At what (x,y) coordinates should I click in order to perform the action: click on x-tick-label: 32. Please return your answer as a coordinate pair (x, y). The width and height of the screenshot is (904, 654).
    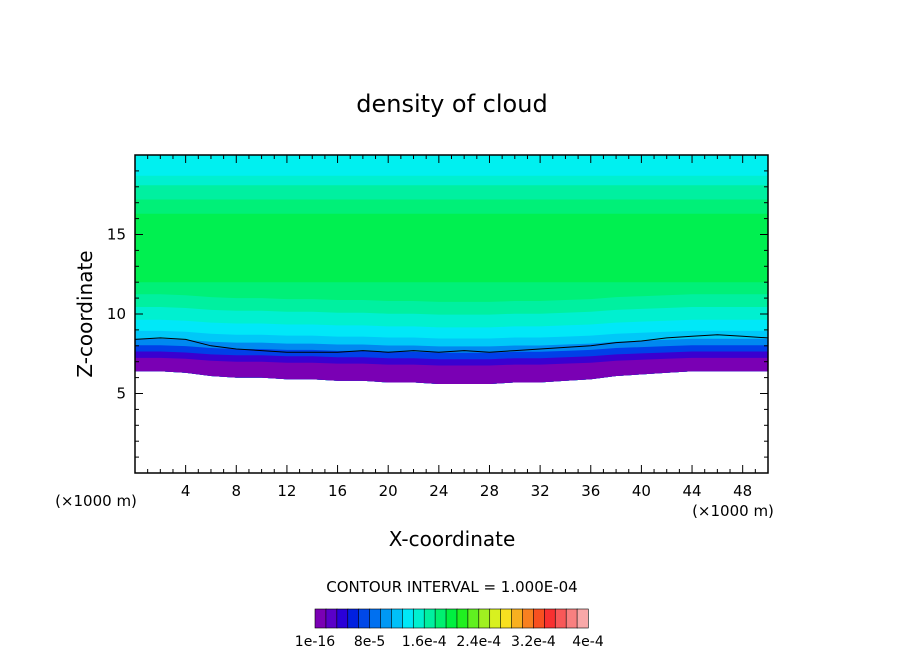
    Looking at the image, I should click on (540, 491).